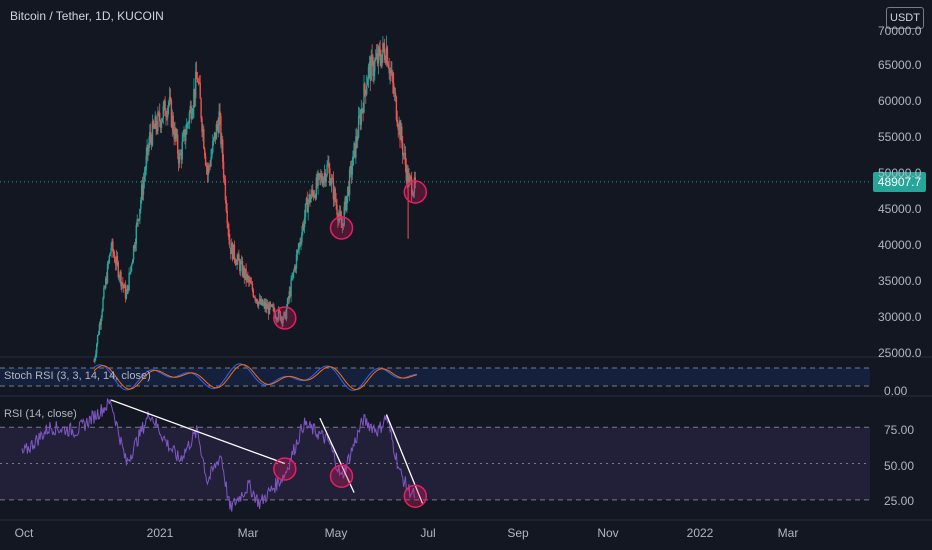 This screenshot has width=932, height=550. Describe the element at coordinates (77, 376) in the screenshot. I see `stoch-rsi-label: Stoch RSI (3, 3, 14, 14, close)` at that location.